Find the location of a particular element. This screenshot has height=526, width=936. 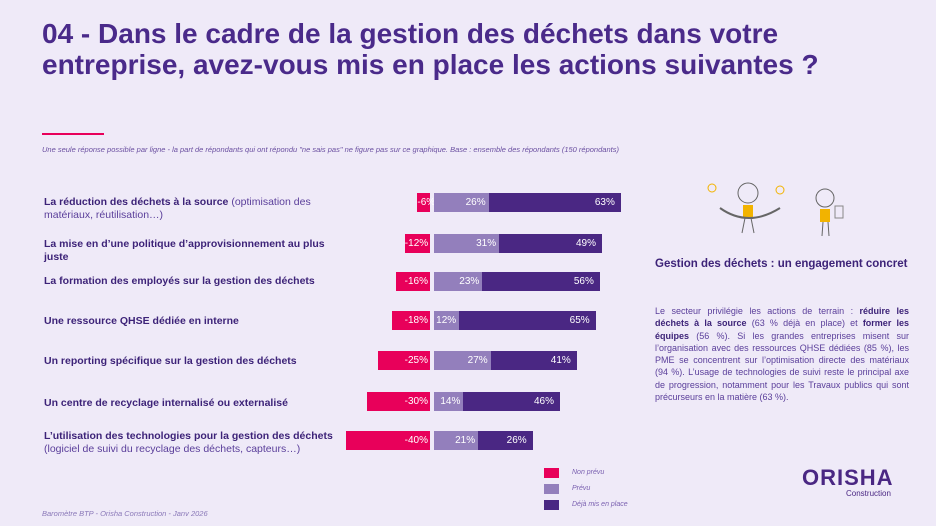

bar-deja-en-place: 41% is located at coordinates (533, 360).